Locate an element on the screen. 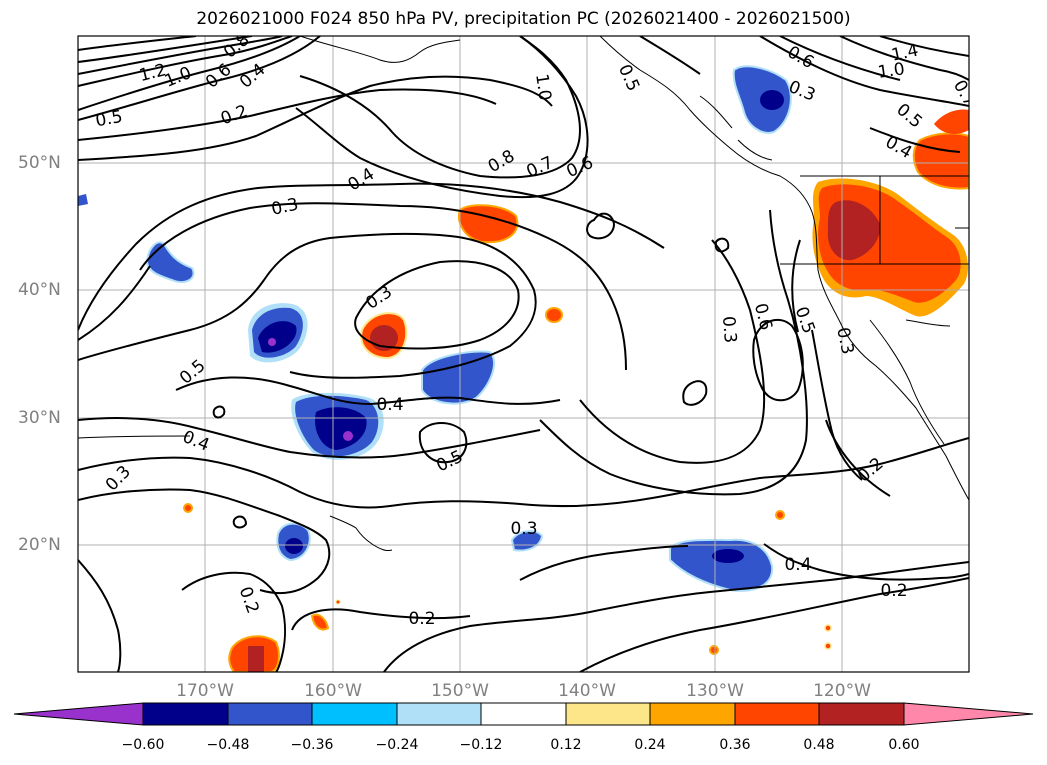 This screenshot has height=765, width=1047. colorbar-tick-label: −0.48 is located at coordinates (228, 745).